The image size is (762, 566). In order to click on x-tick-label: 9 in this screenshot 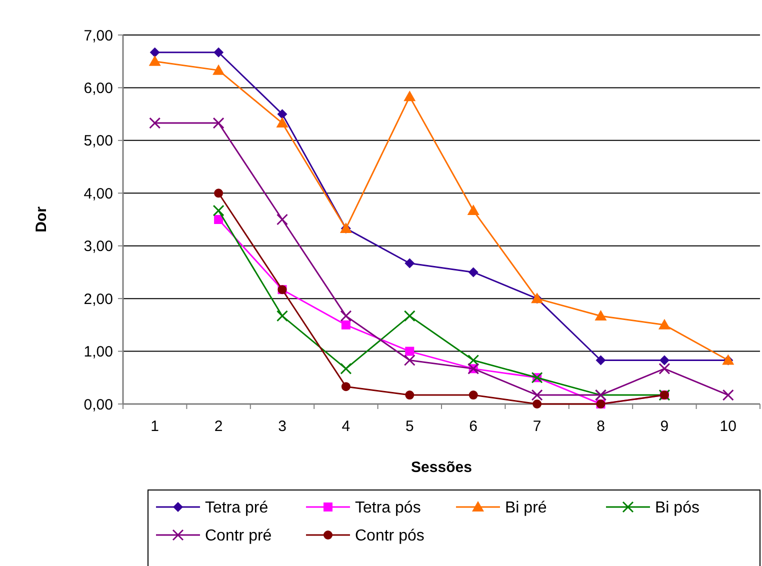, I will do `click(664, 426)`.